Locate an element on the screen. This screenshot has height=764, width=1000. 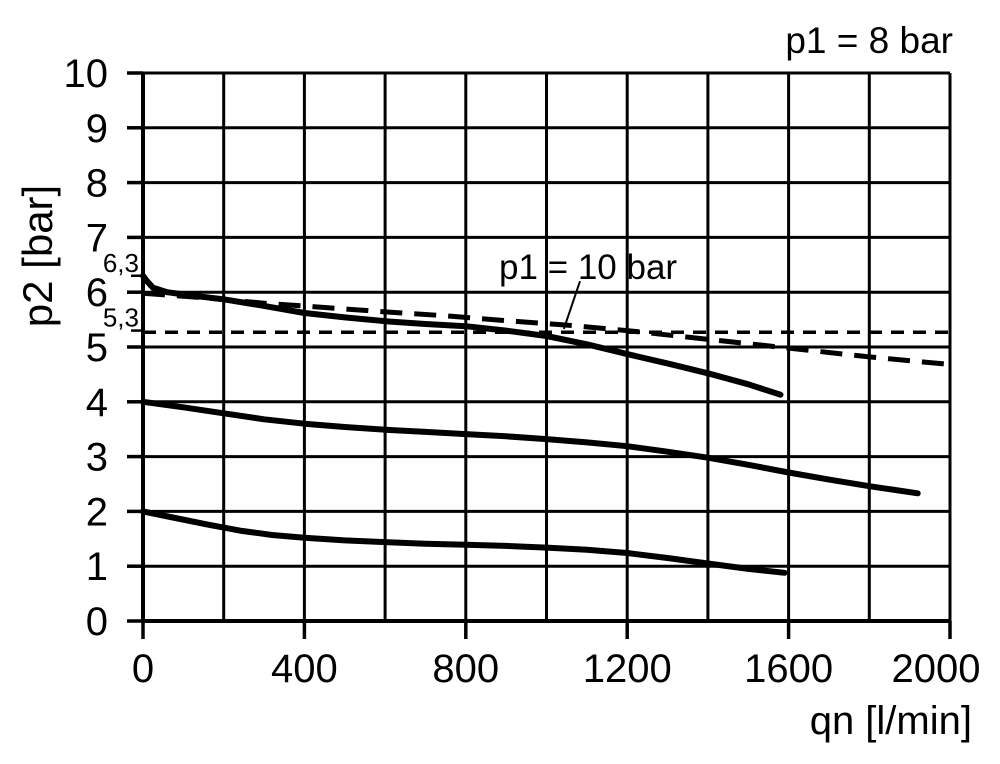
annotation-leader-line is located at coordinates (571, 305).